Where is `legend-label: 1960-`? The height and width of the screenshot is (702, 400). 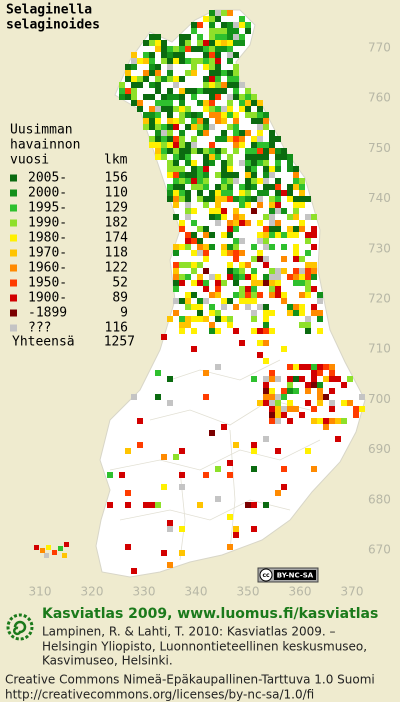 legend-label: 1960- is located at coordinates (47, 268).